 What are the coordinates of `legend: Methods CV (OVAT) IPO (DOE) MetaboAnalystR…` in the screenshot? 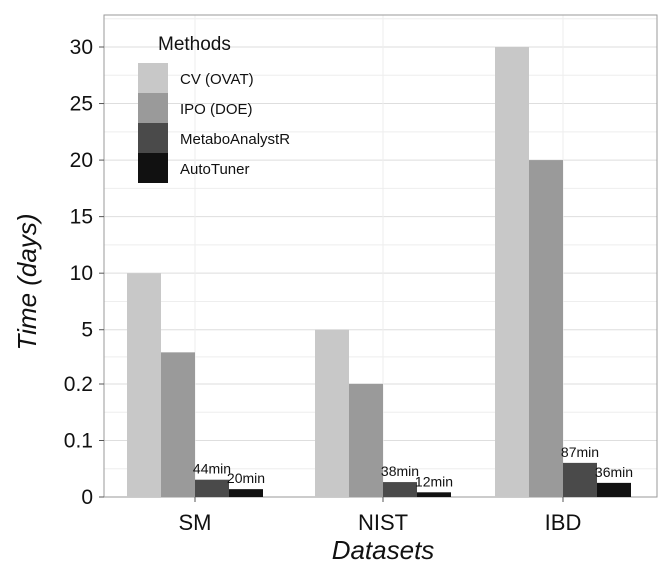 It's located at (214, 108).